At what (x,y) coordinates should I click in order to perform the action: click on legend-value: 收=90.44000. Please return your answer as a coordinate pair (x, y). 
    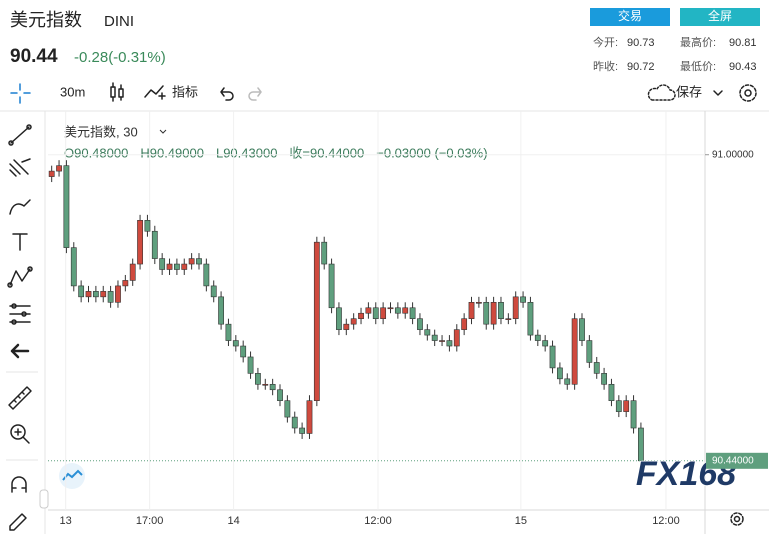
    Looking at the image, I should click on (326, 152).